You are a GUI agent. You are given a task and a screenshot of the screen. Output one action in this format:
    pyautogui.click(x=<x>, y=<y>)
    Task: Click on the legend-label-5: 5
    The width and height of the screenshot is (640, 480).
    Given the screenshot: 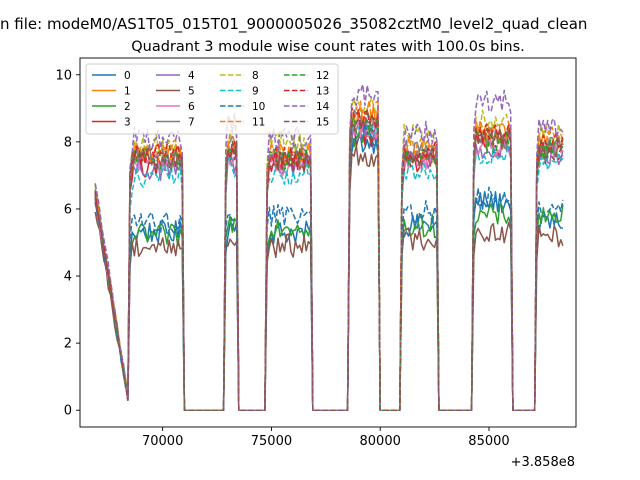 What is the action you would take?
    pyautogui.click(x=191, y=92)
    